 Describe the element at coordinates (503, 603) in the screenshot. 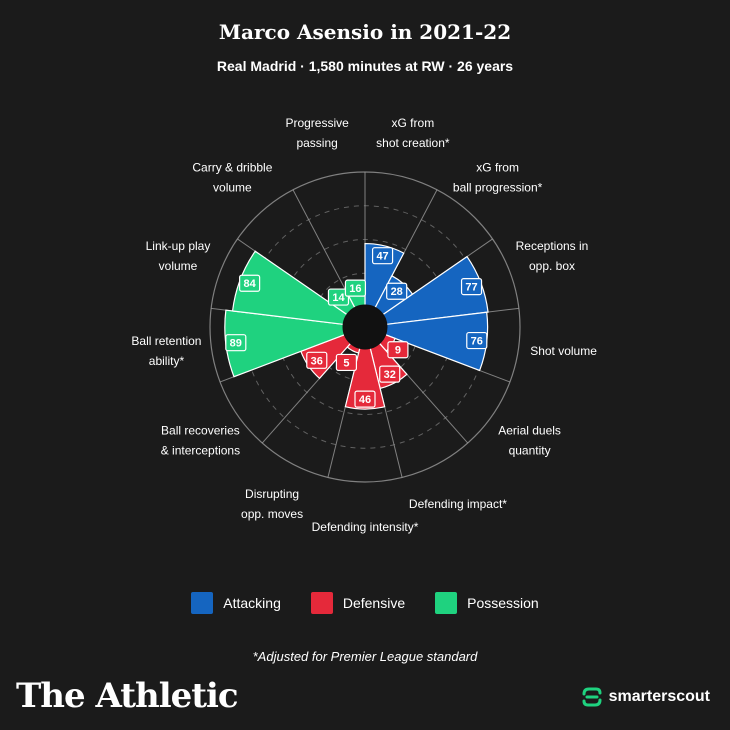

I see `legend-label-possession: Possession` at that location.